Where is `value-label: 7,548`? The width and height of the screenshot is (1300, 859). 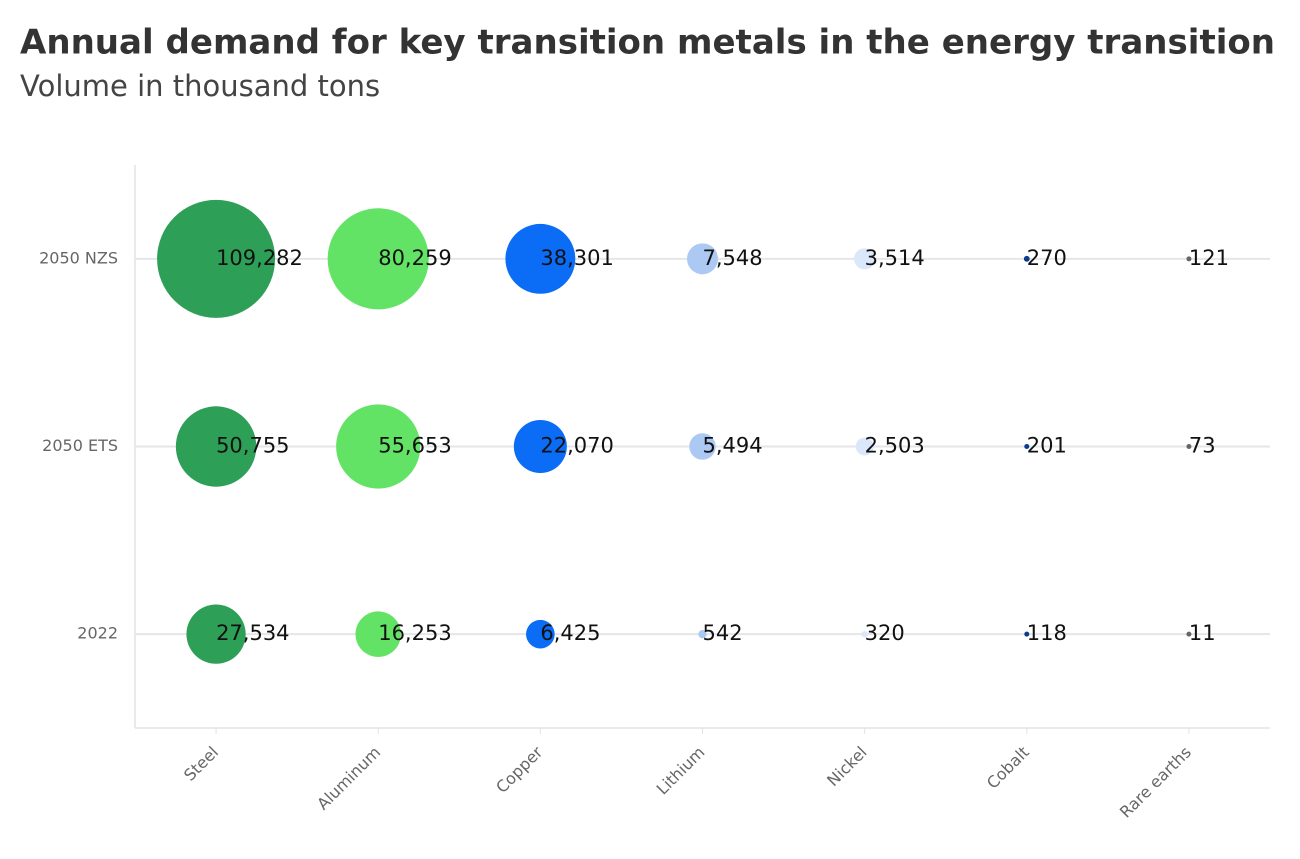
value-label: 7,548 is located at coordinates (733, 258).